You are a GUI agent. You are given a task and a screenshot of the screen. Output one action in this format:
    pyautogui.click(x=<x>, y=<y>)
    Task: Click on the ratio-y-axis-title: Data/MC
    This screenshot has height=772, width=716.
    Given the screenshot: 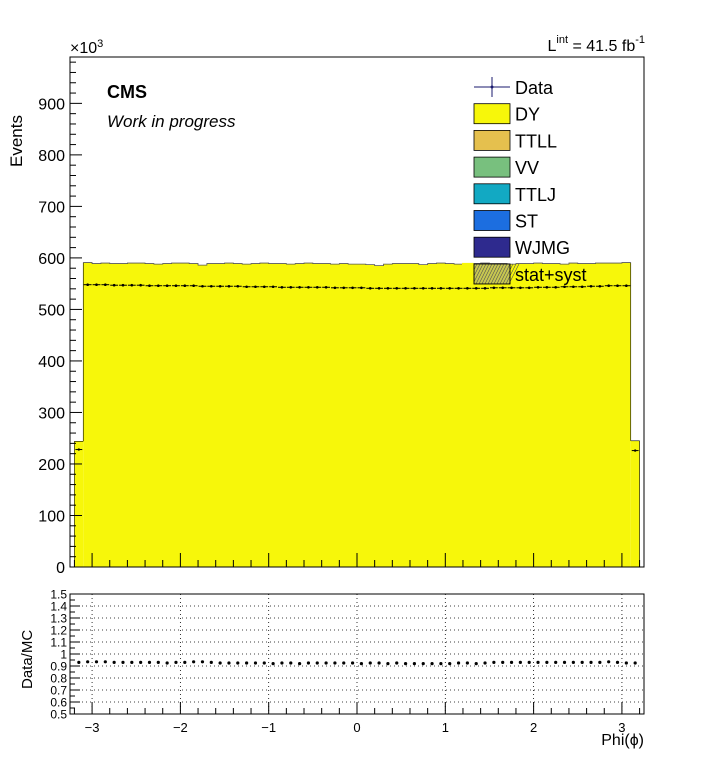 What is the action you would take?
    pyautogui.click(x=27, y=659)
    